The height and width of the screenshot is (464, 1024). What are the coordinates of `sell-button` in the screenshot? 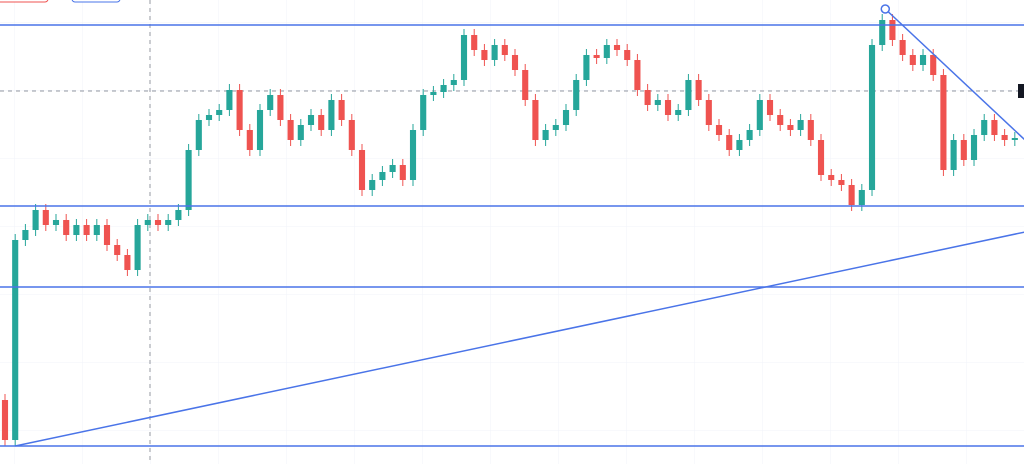 It's located at (24, 1).